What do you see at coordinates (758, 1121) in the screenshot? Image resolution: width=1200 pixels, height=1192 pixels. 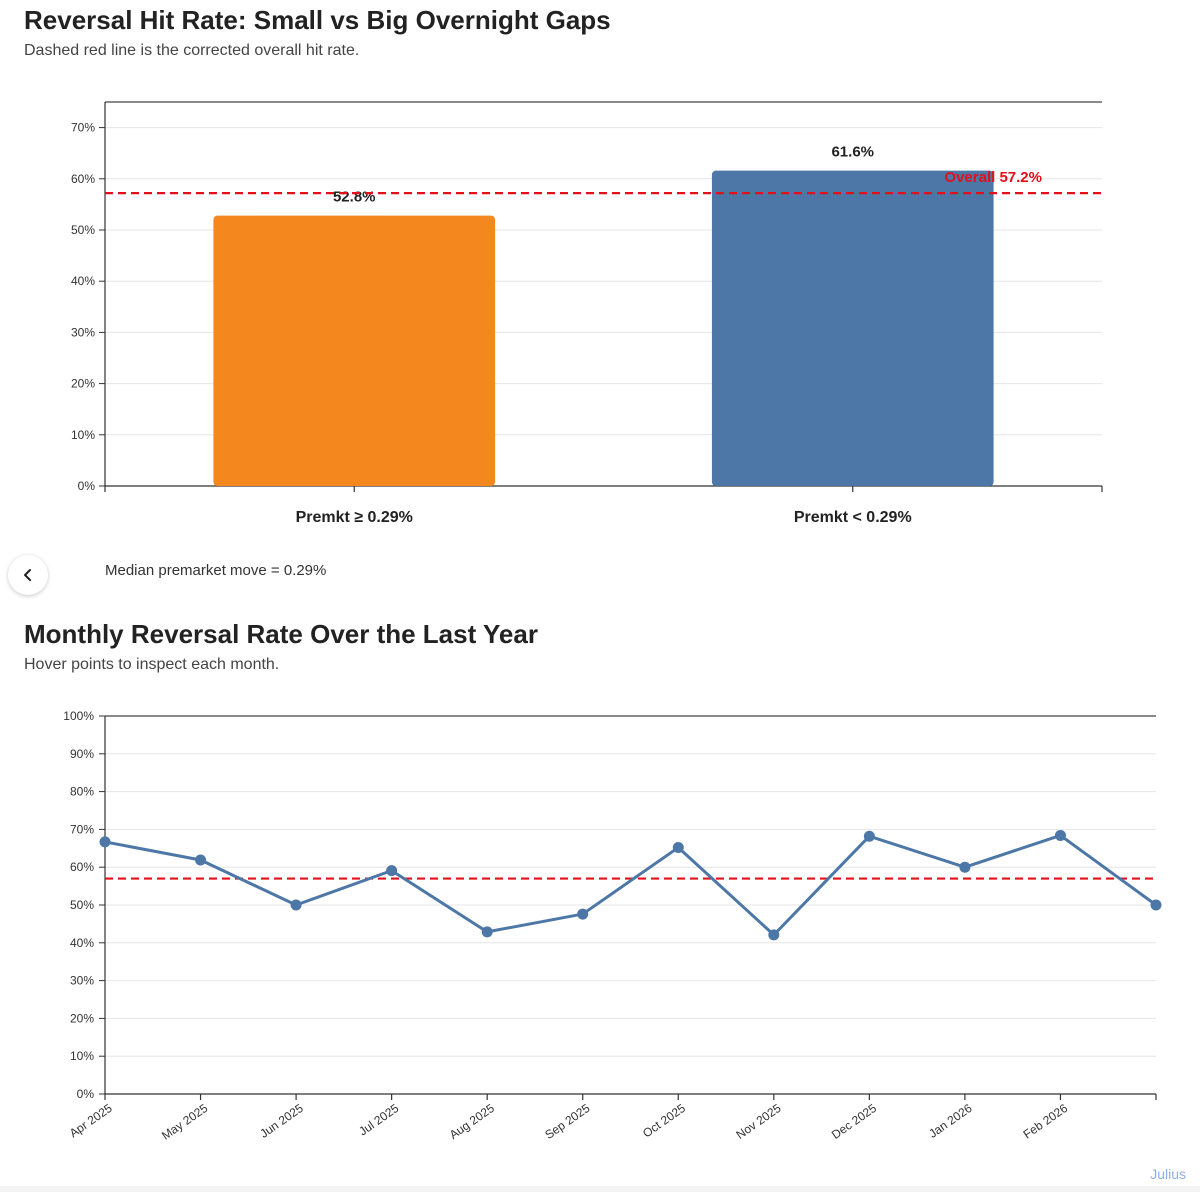 I see `x-tick-label: Nov 2025` at bounding box center [758, 1121].